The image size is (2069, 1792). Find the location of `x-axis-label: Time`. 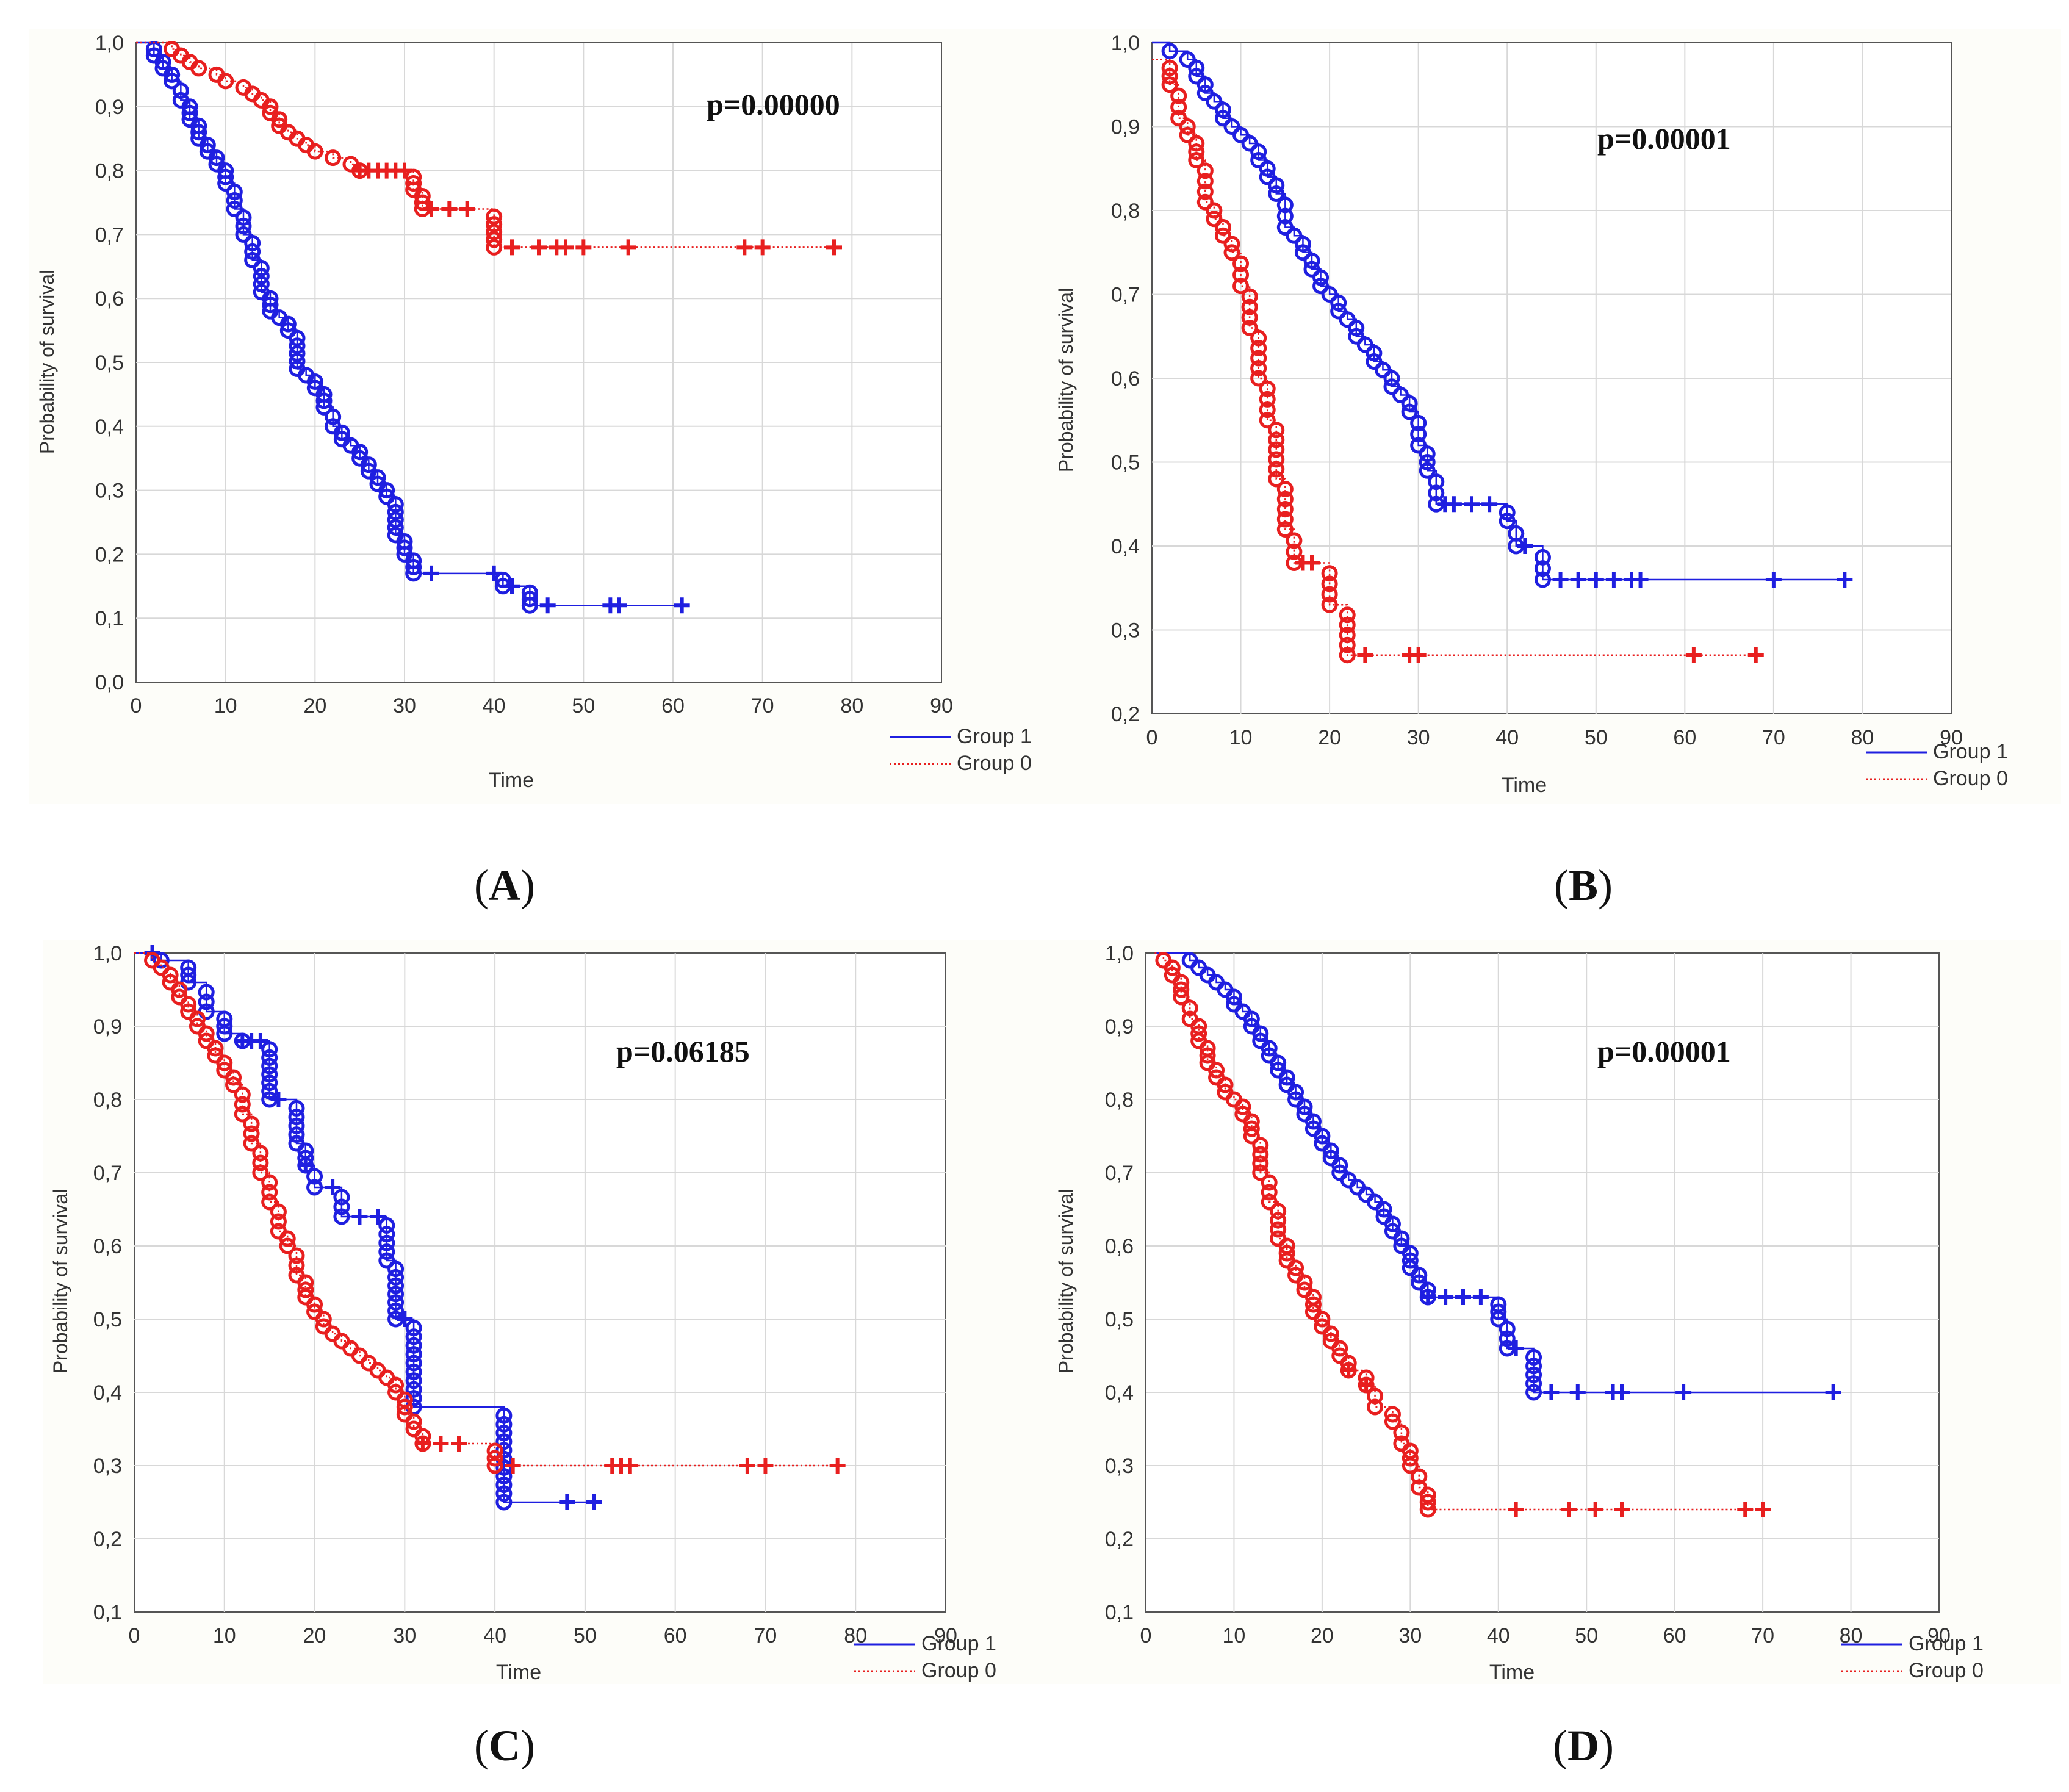

x-axis-label: Time is located at coordinates (518, 1672).